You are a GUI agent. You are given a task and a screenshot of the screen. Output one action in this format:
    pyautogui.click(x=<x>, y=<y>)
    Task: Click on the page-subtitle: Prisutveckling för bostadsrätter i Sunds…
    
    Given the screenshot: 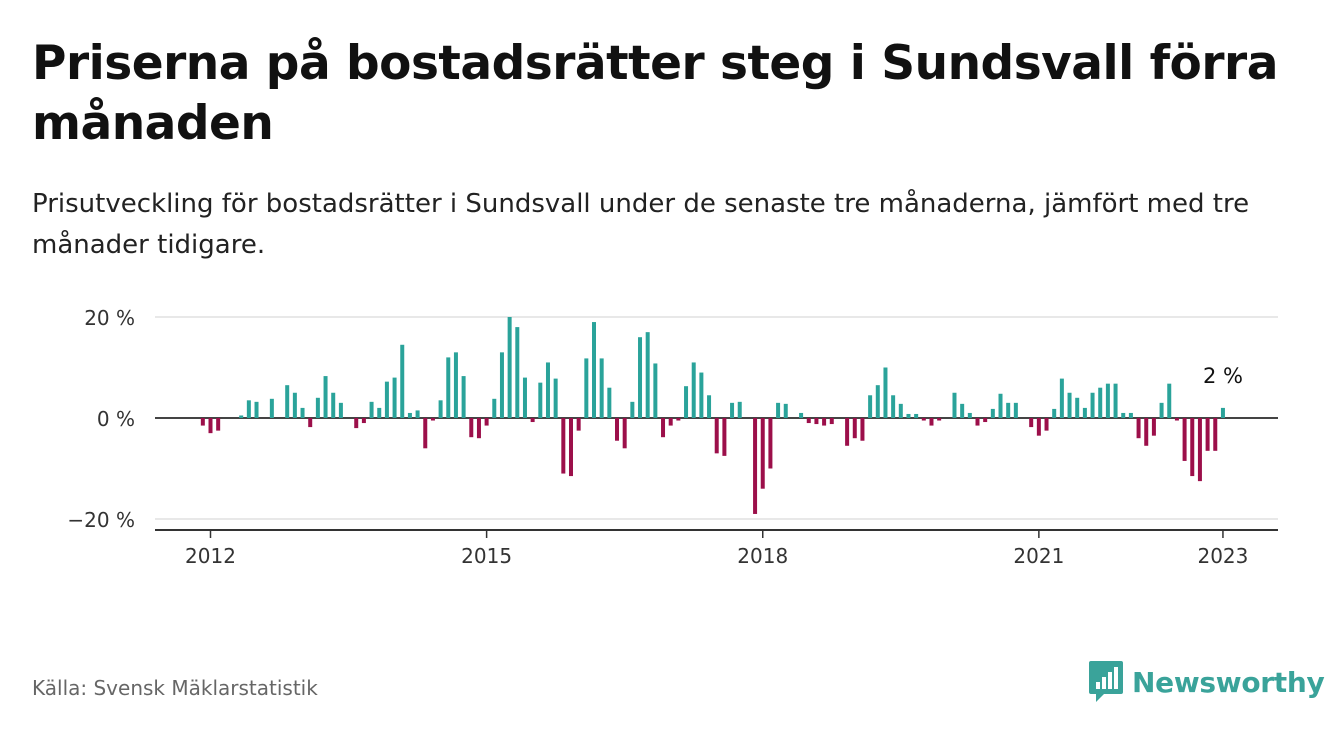 What is the action you would take?
    pyautogui.click(x=641, y=224)
    